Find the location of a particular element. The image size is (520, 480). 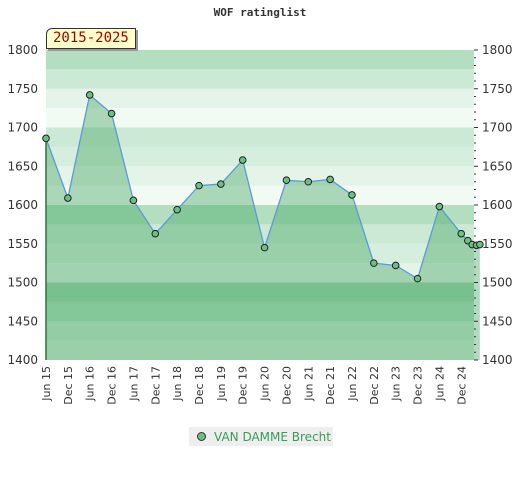

x-tick-label: Jun 15 is located at coordinates (46, 384).